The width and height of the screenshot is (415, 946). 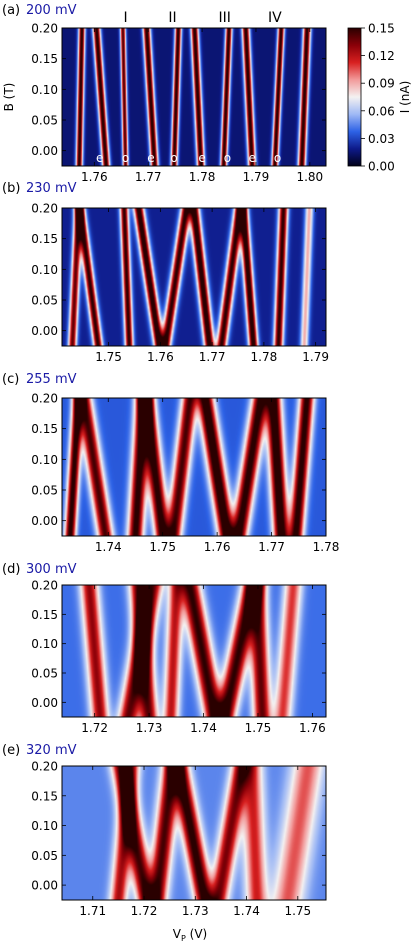 What do you see at coordinates (51, 379) in the screenshot?
I see `panel-c-bias: 255 mV` at bounding box center [51, 379].